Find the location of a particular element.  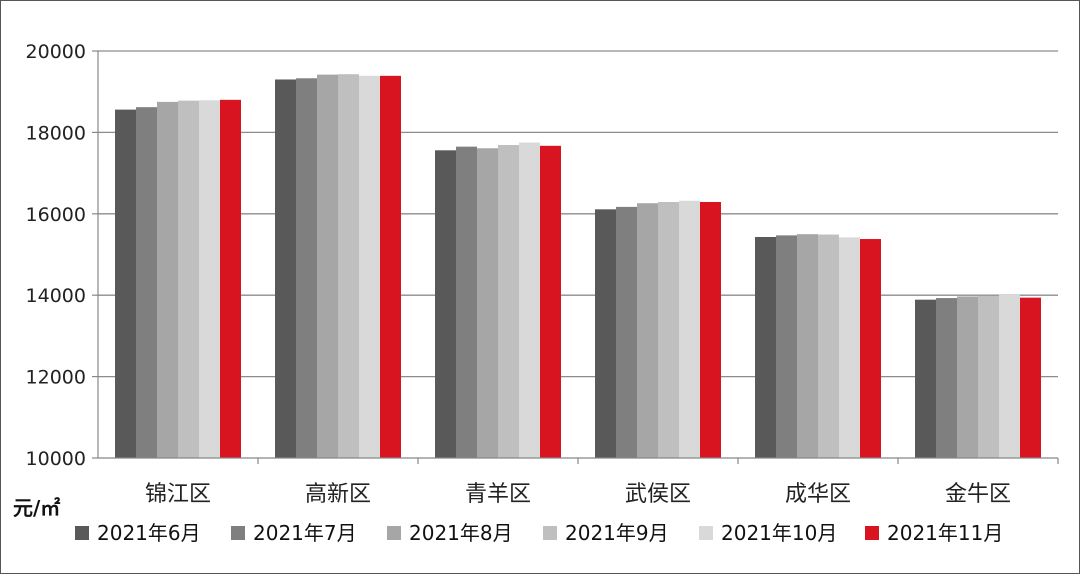

y-tick-label: 10000 is located at coordinates (56, 459).